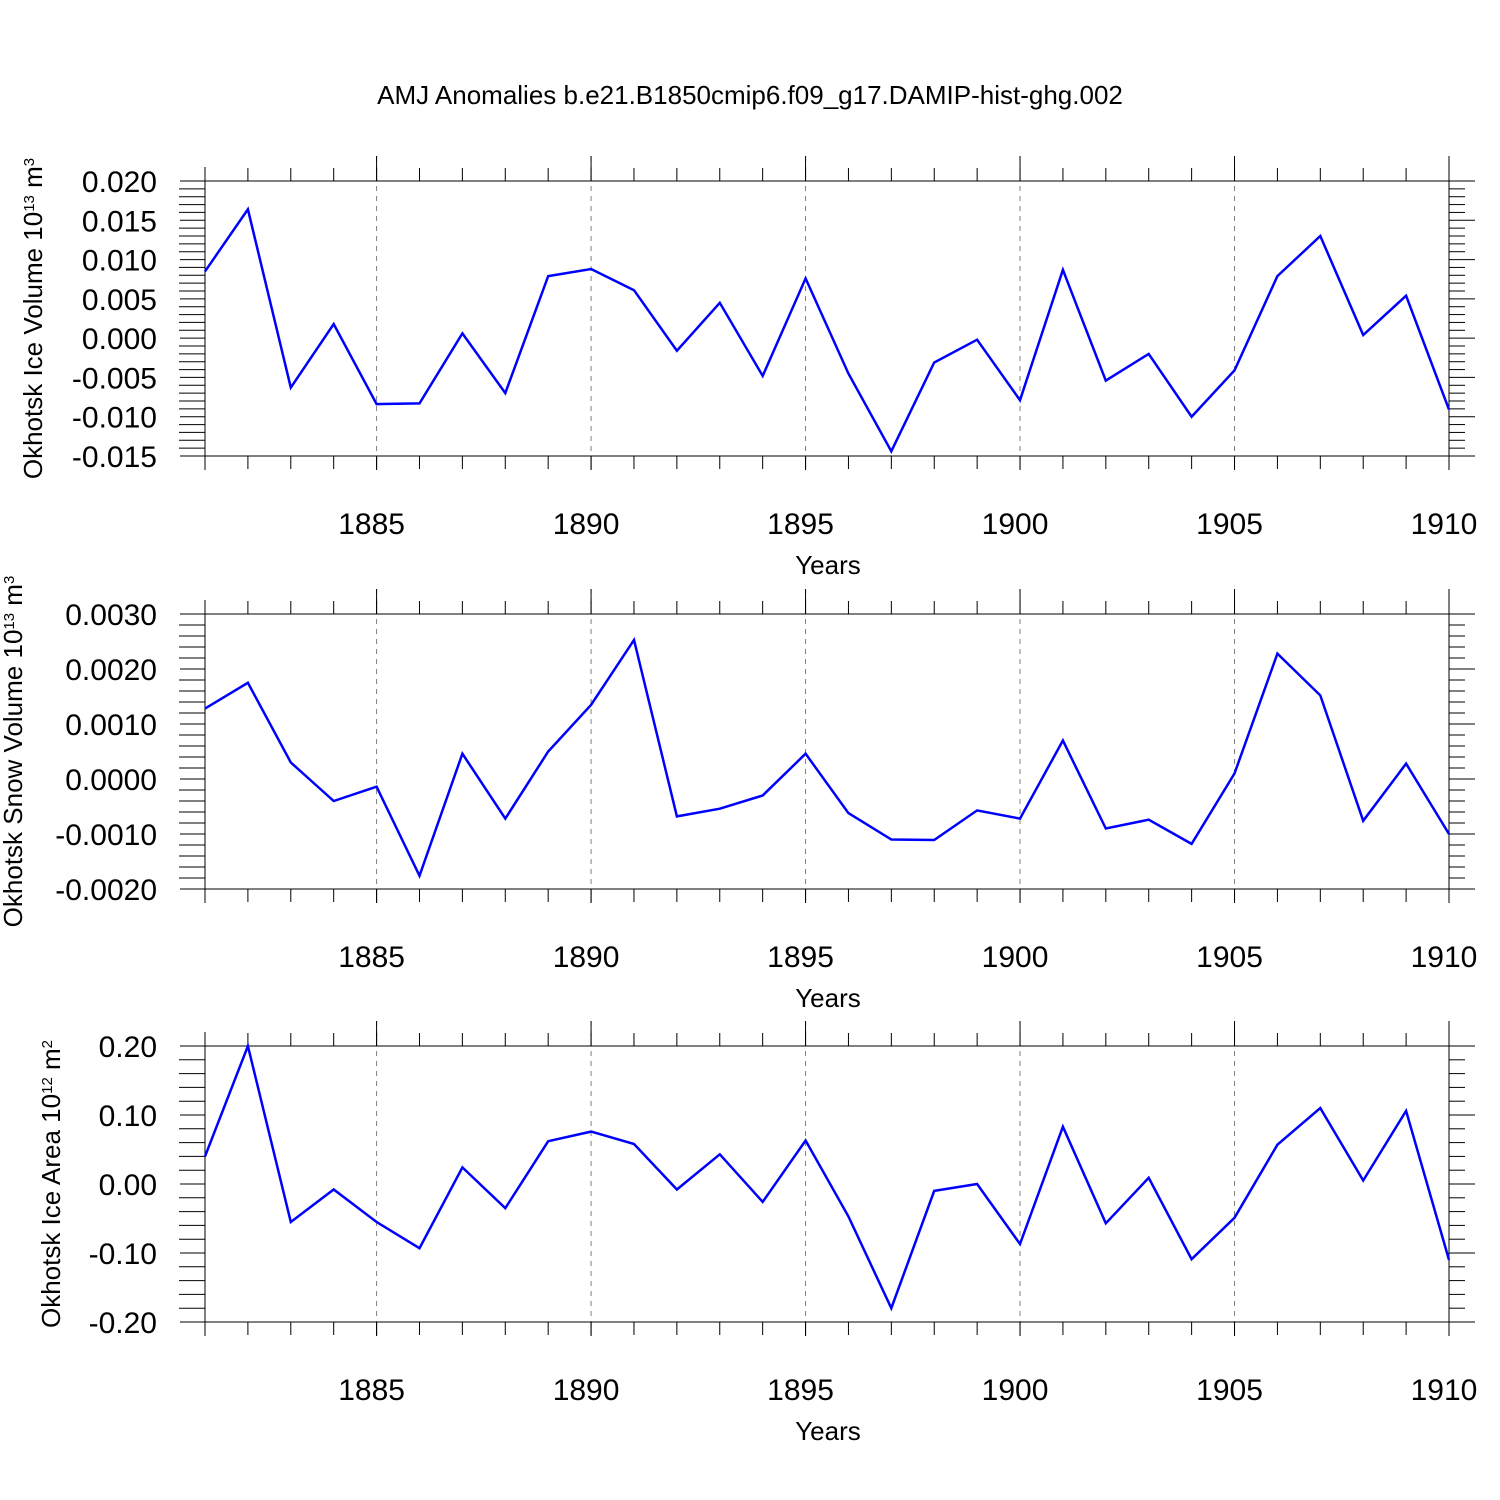 The width and height of the screenshot is (1500, 1500). I want to click on y-tick-label: 0.010, so click(119, 261).